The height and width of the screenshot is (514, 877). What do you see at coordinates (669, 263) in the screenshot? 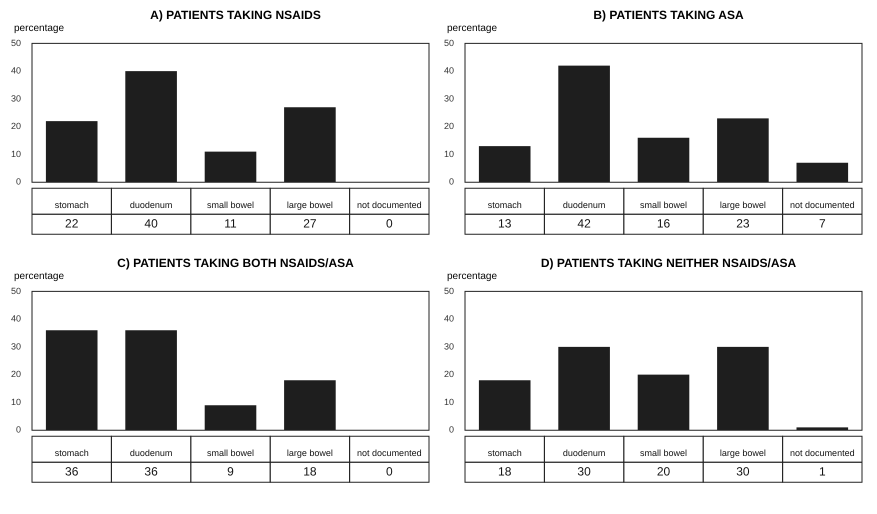
I see `chart-title: D) PATIENTS TAKING NEITHER NSAIDS/ASA` at bounding box center [669, 263].